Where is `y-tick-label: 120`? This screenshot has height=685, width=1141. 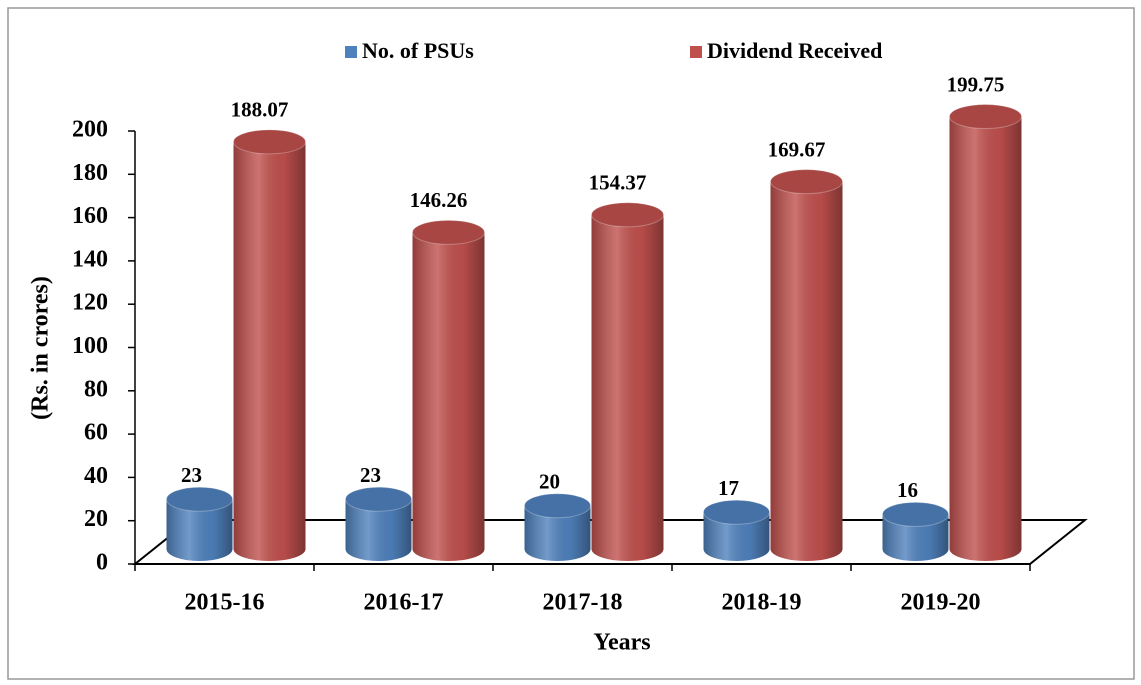
y-tick-label: 120 is located at coordinates (90, 303).